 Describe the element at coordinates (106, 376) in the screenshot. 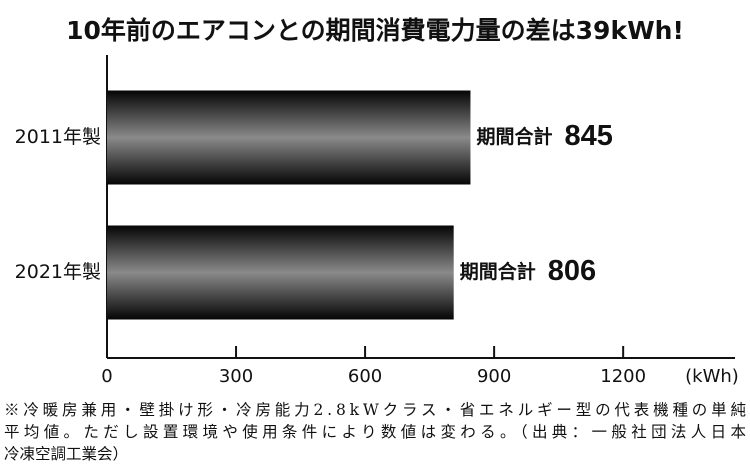

I see `x-tick-label: 0` at that location.